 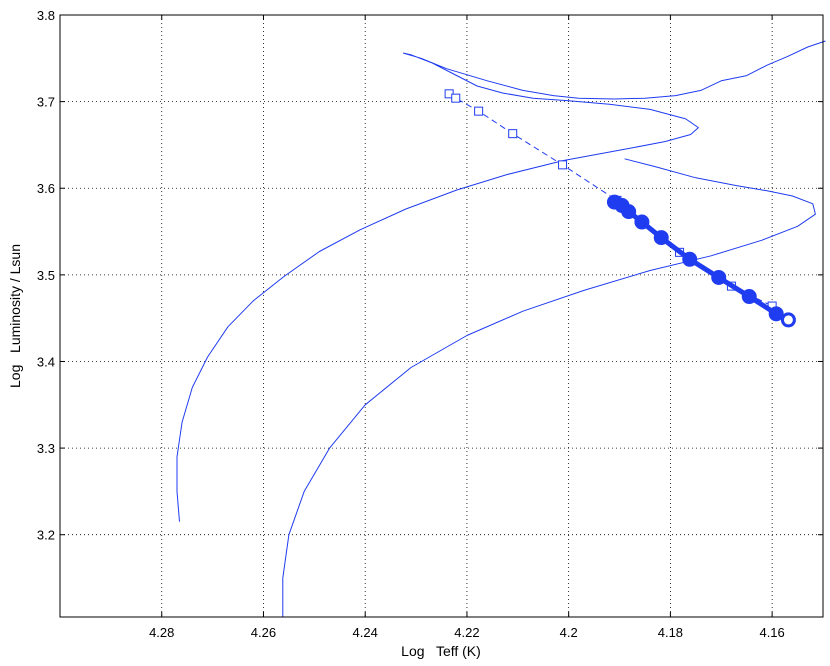 What do you see at coordinates (161, 632) in the screenshot?
I see `x-tick-label: 4.28` at bounding box center [161, 632].